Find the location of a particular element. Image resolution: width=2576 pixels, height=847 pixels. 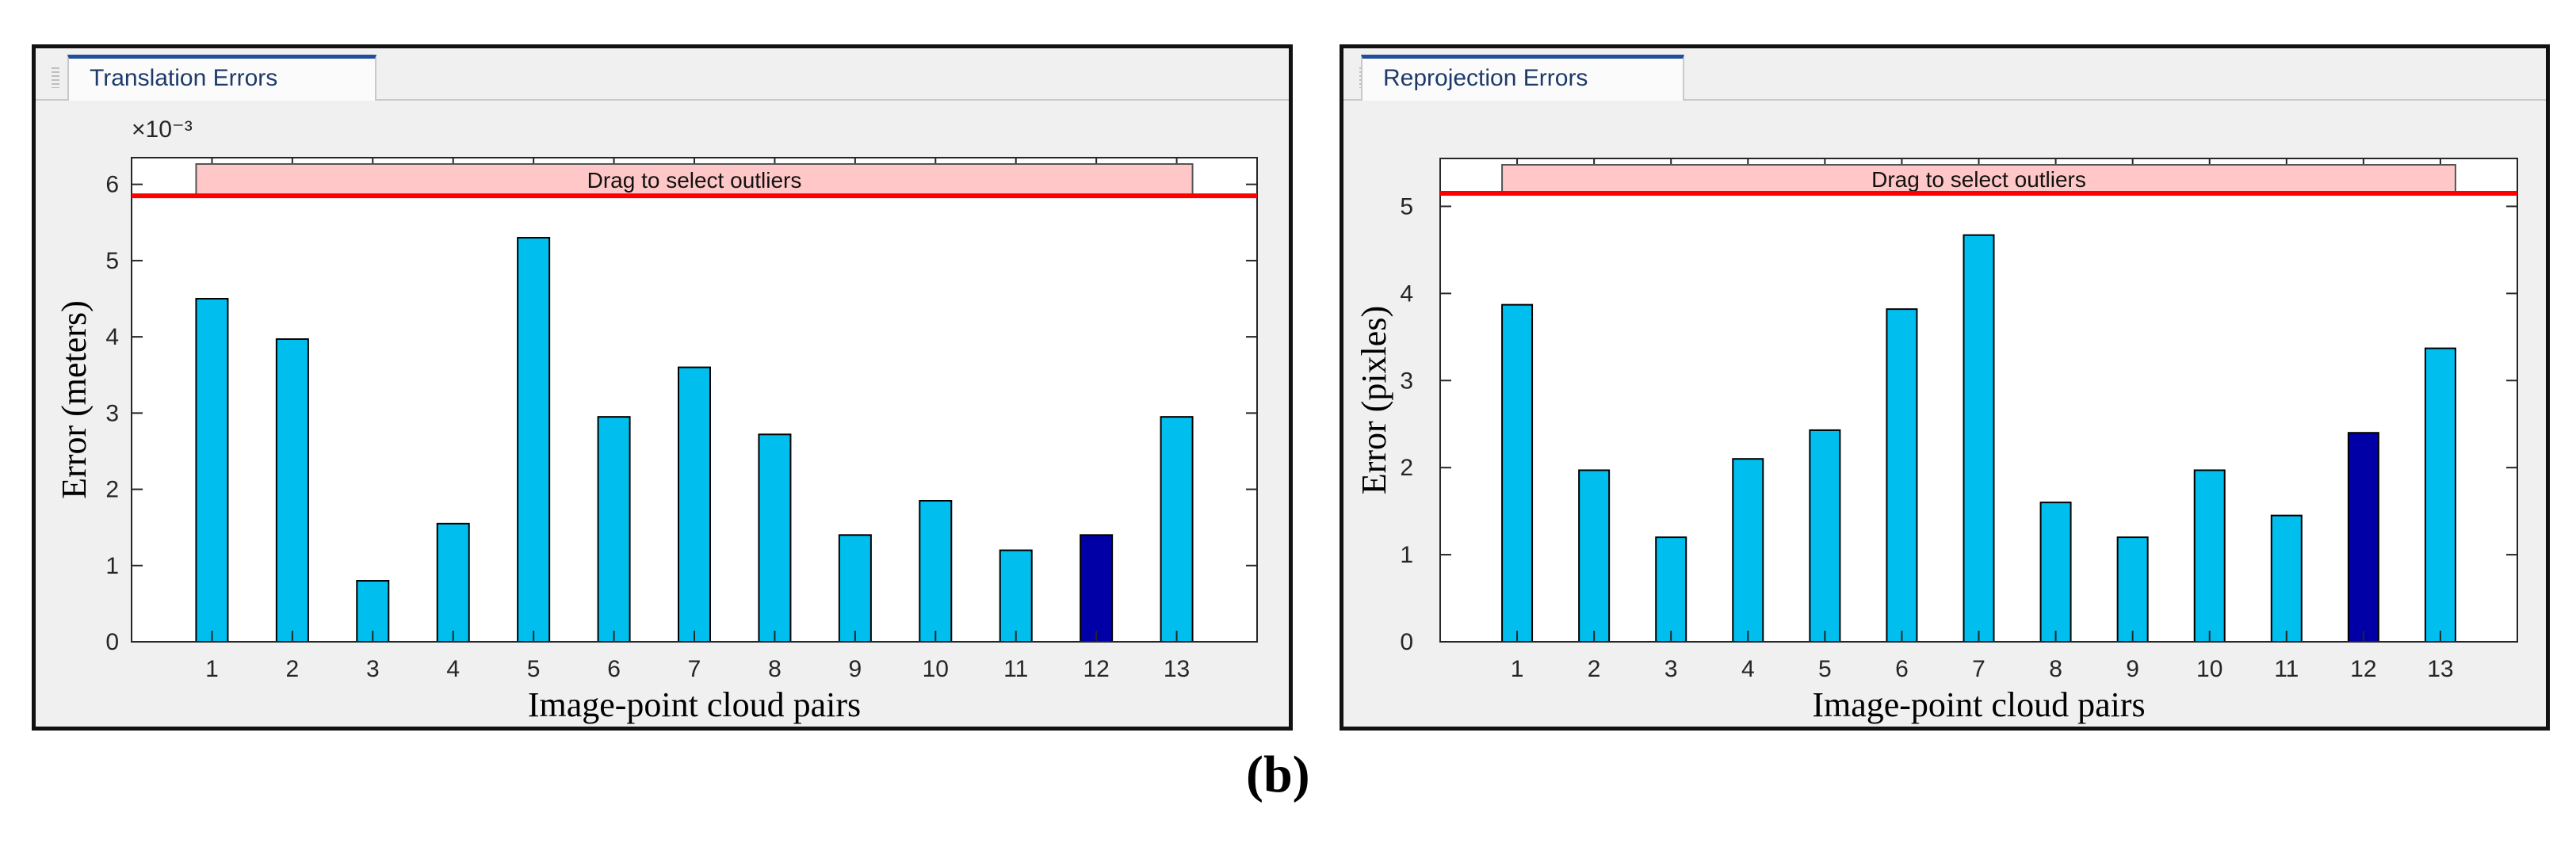

tab-translation-errors: Translation Errors is located at coordinates (221, 78).